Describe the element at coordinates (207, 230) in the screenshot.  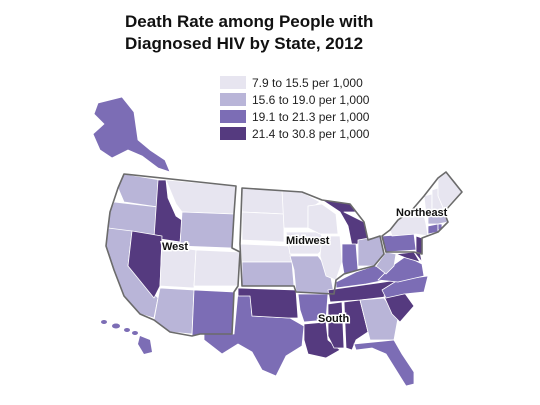
I see `state-wyoming` at that location.